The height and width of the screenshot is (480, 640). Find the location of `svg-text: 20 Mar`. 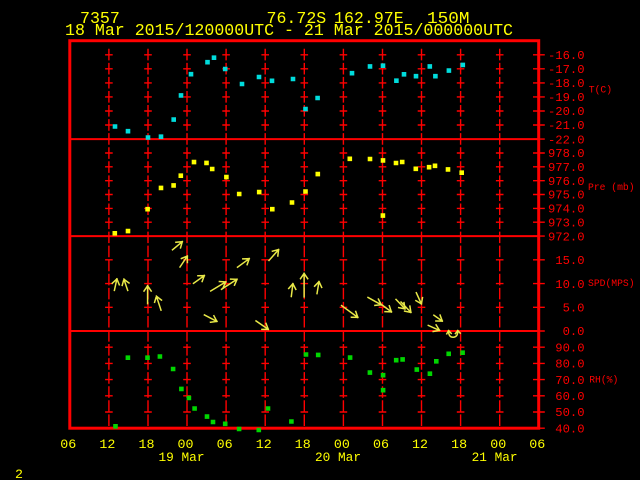

svg-text: 20 Mar is located at coordinates (338, 457).